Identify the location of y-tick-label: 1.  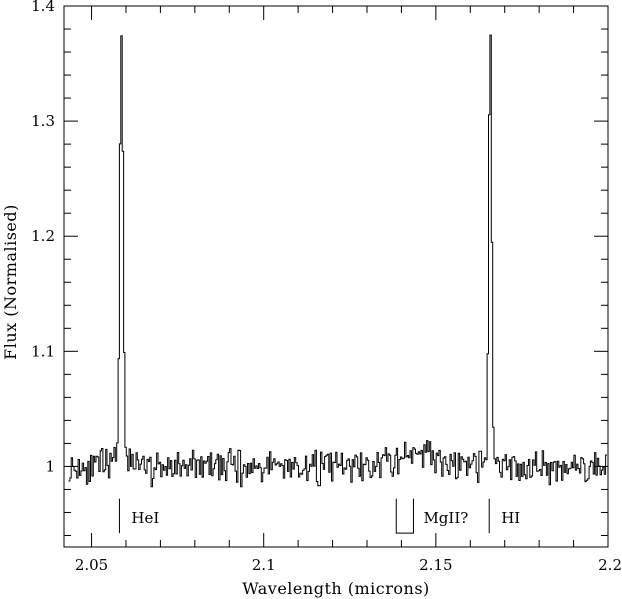
(50, 466).